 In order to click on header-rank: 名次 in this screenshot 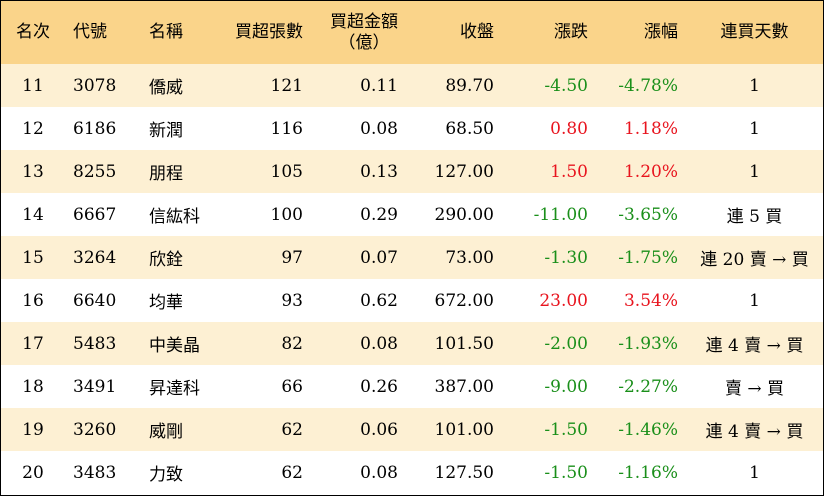, I will do `click(33, 32)`.